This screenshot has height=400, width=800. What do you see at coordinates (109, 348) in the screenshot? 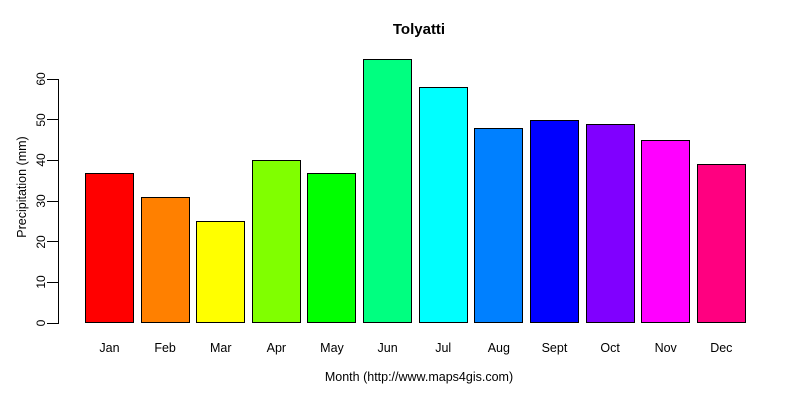
I see `x-tick-label-jan: Jan` at bounding box center [109, 348].